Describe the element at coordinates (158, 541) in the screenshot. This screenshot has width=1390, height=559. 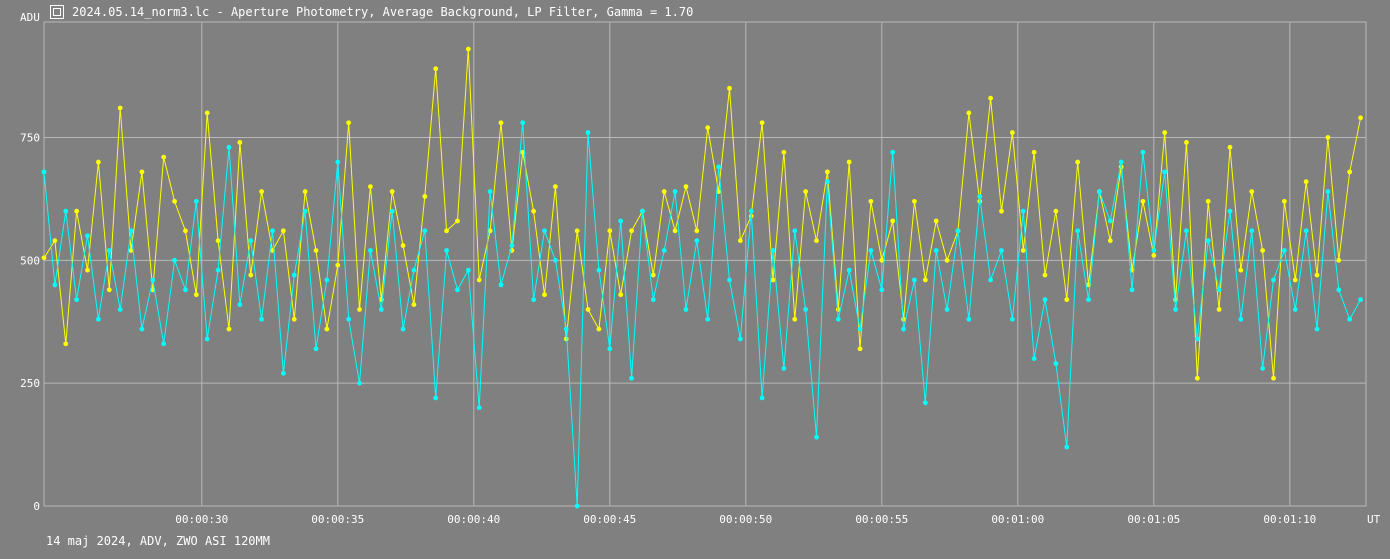
I see `footer-info: 14 maj 2024, ADV, ZWO ASI 120MM` at that location.